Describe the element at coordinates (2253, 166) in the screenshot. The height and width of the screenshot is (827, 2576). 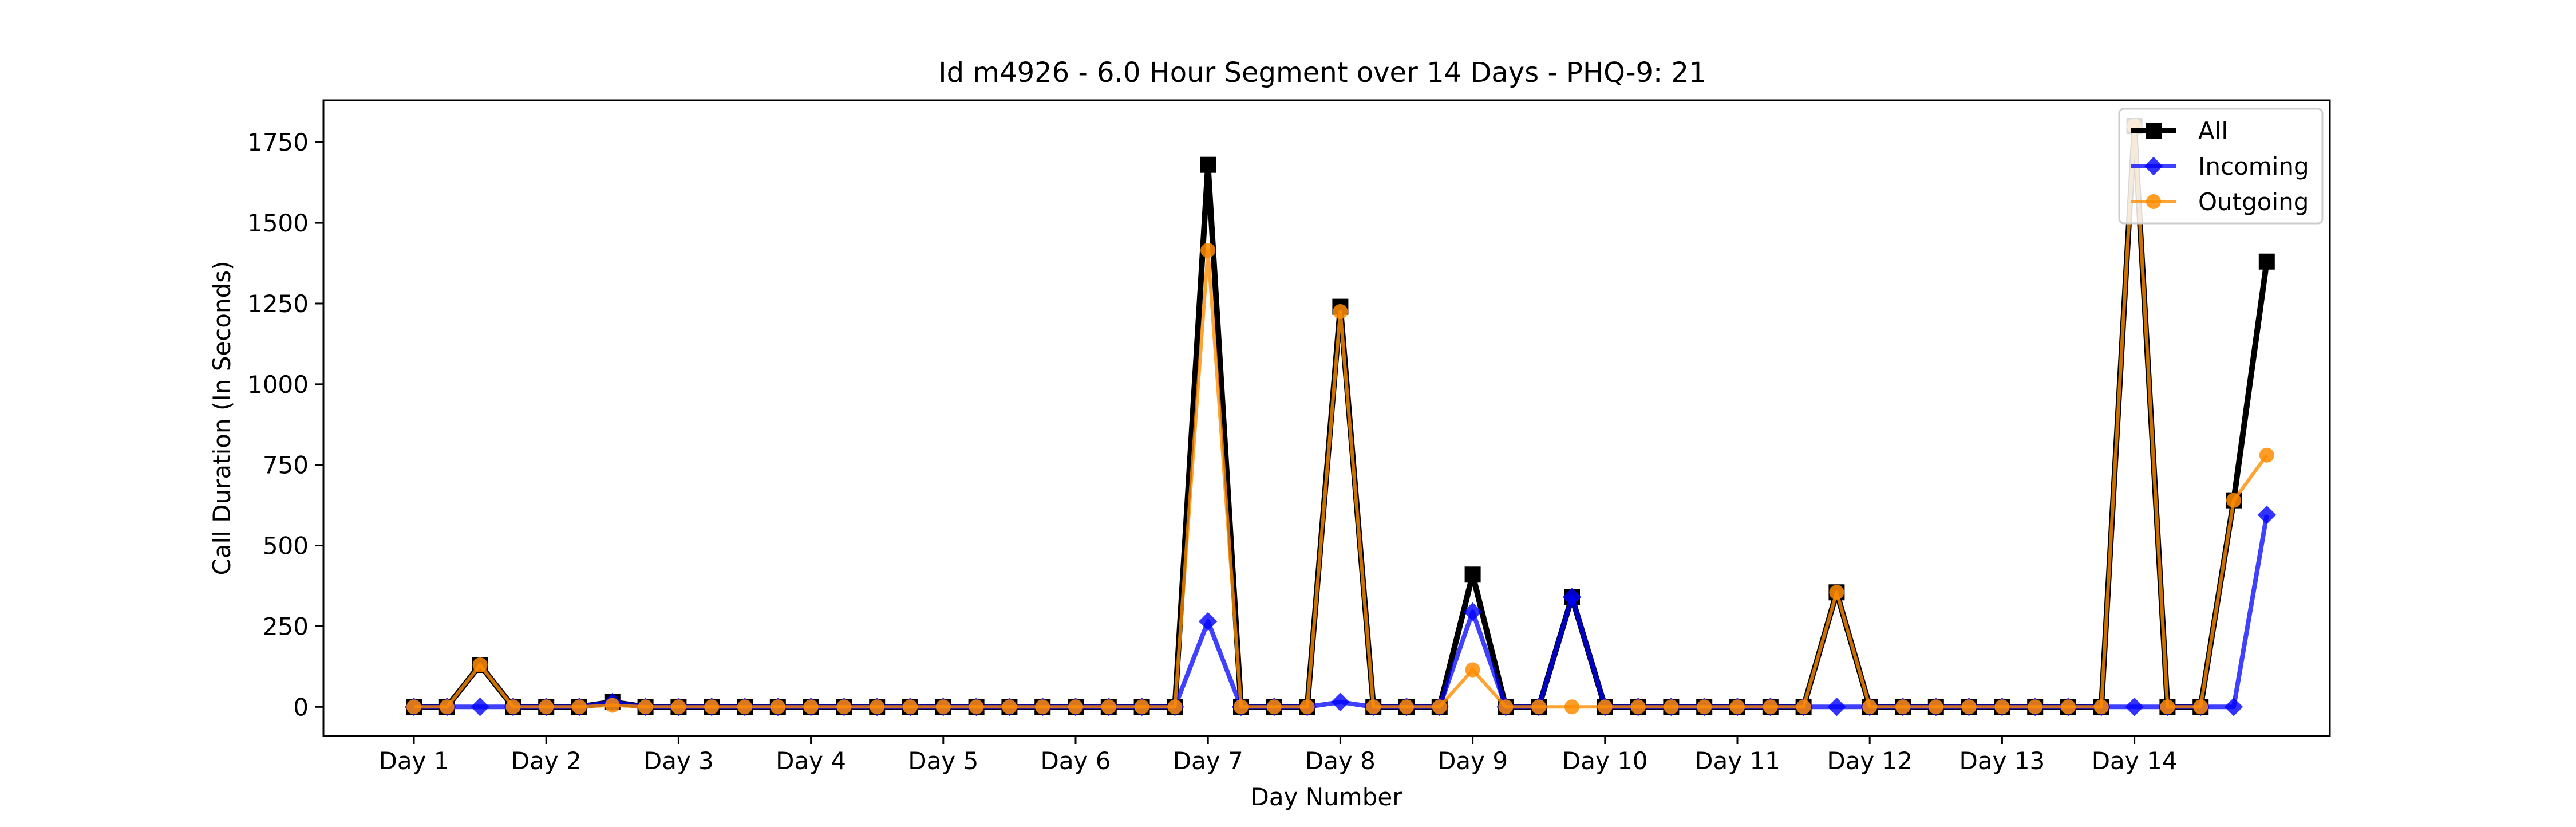
I see `legend-label-incoming: Incoming` at that location.